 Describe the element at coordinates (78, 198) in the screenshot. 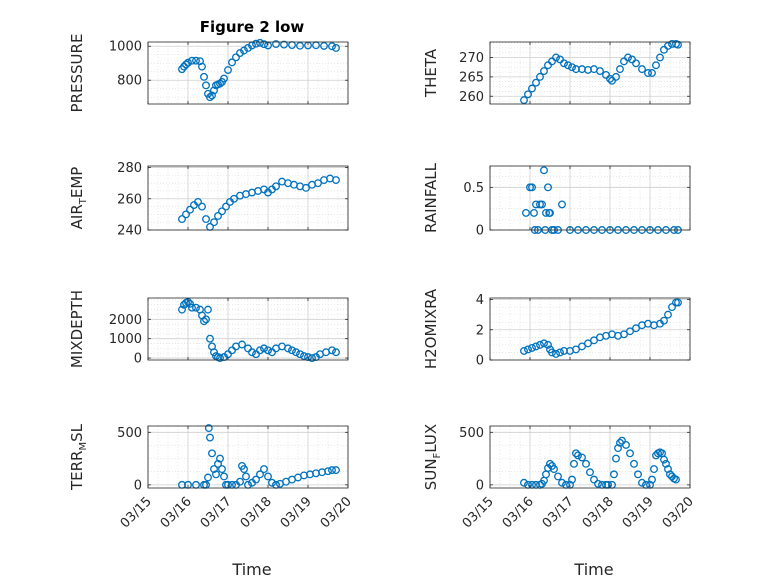

I see `ylabel-2: AIRTEMP` at that location.